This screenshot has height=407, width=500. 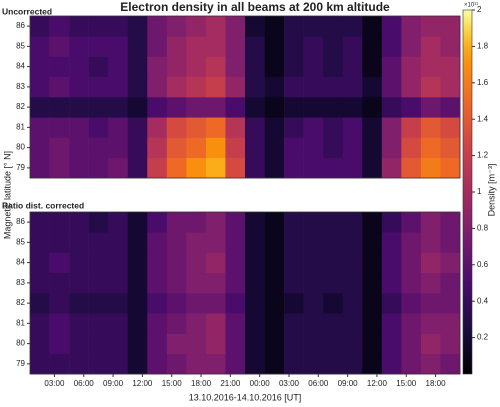 I want to click on colorbar-tick-label: 0.8, so click(x=483, y=228).